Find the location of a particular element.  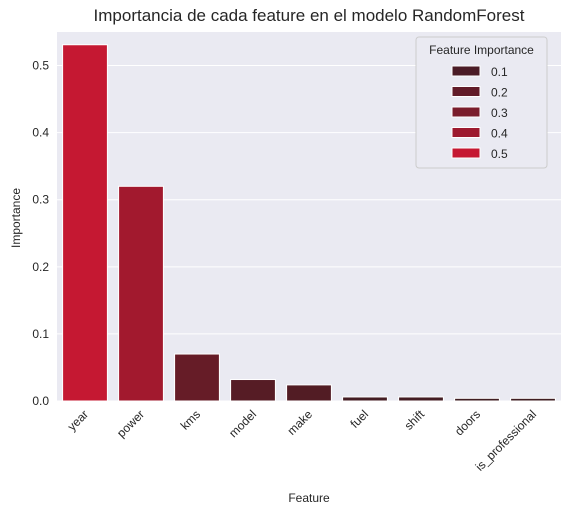

y-tick-label: 0.2 is located at coordinates (40, 267).